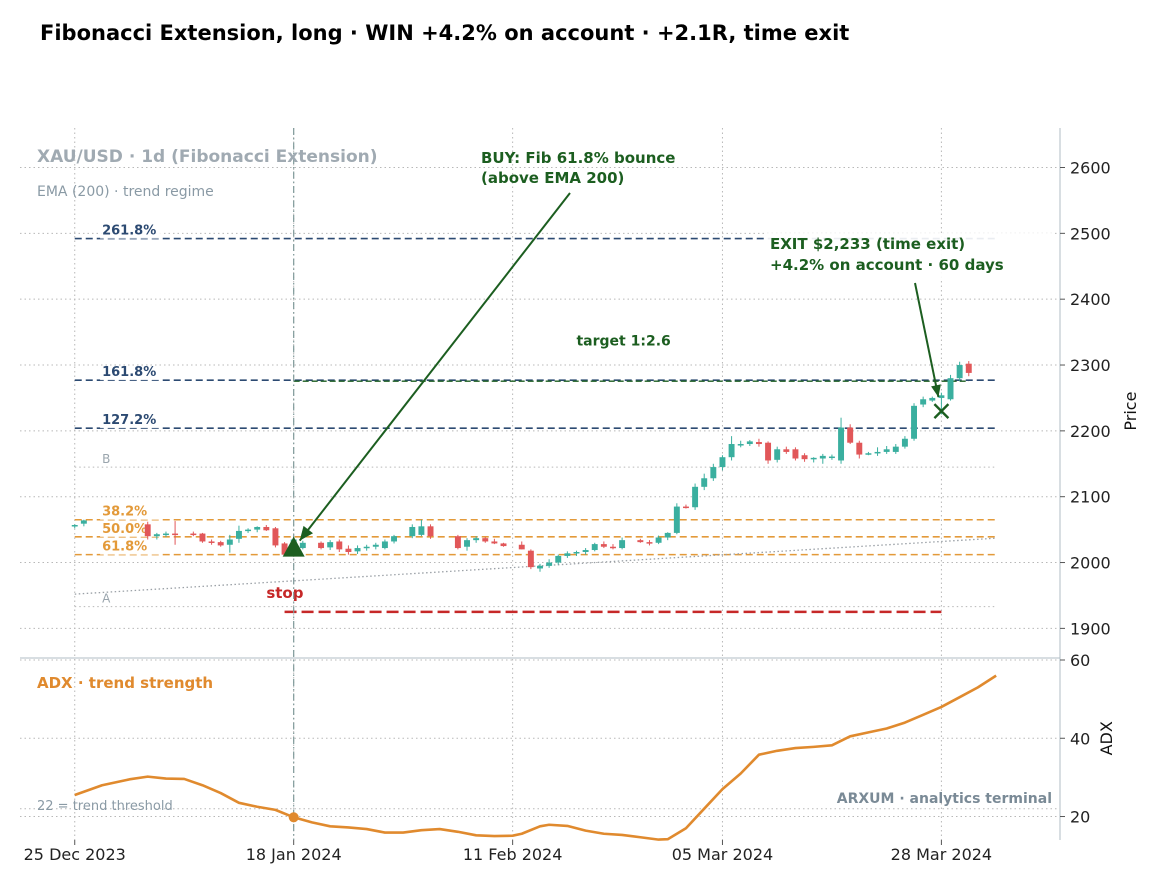 The height and width of the screenshot is (888, 1164). What do you see at coordinates (941, 854) in the screenshot?
I see `x-tick-label: 28 Mar 2024` at bounding box center [941, 854].